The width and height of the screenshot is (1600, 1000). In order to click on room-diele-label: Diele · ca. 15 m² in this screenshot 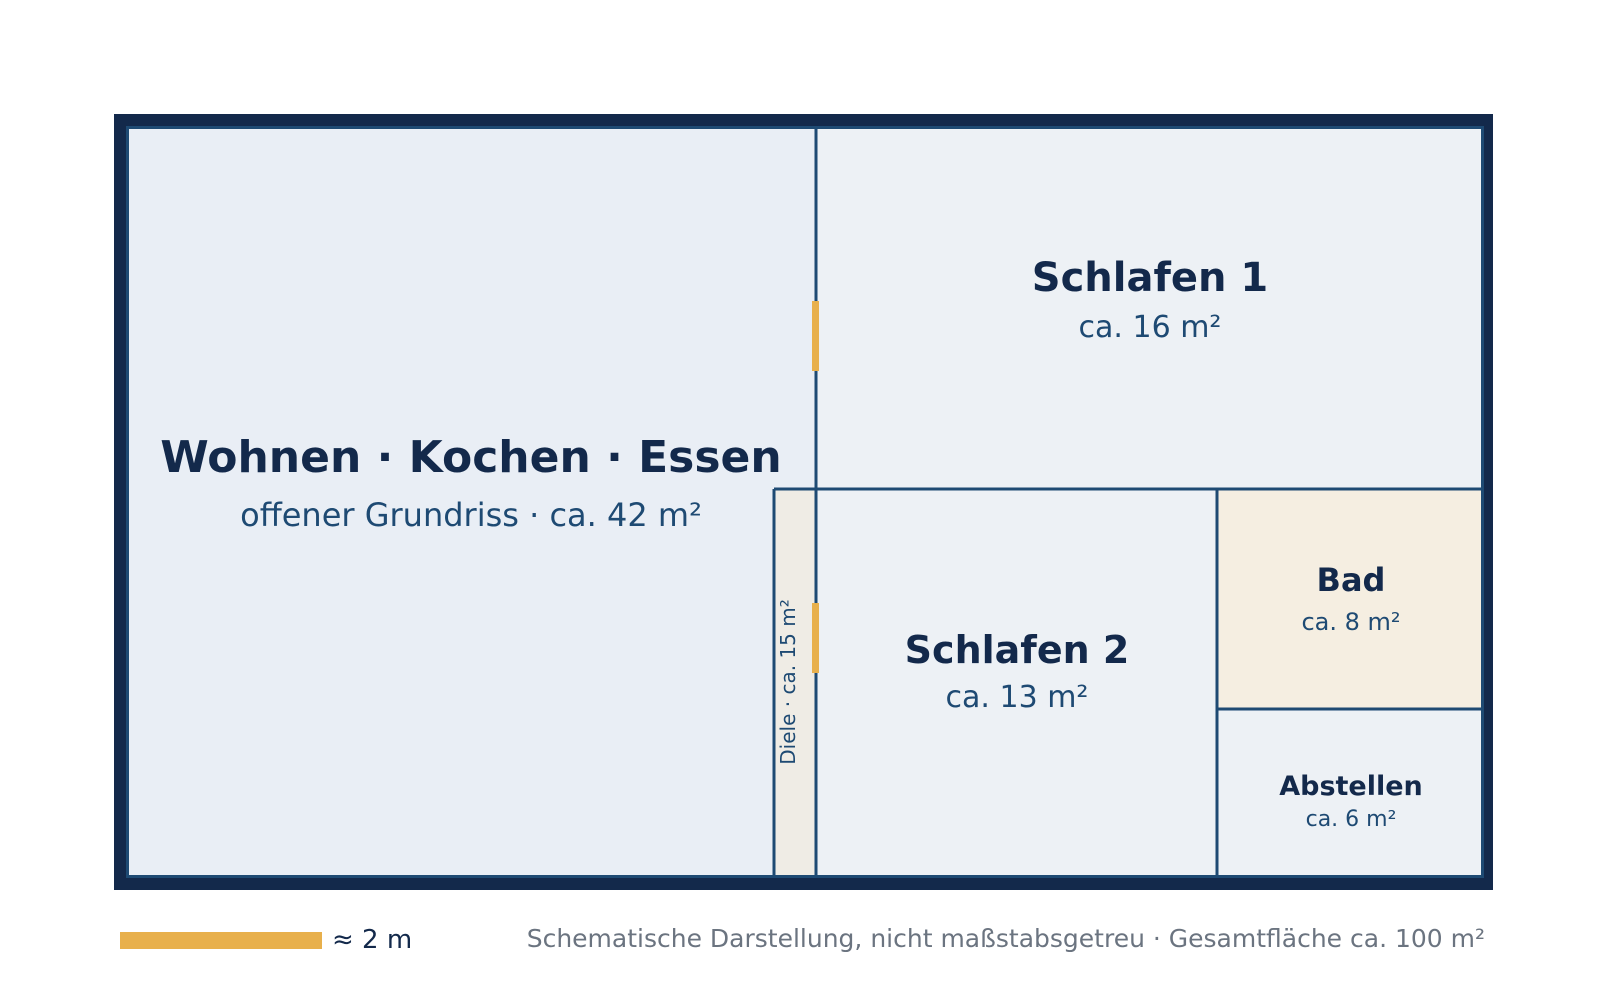, I will do `click(788, 681)`.